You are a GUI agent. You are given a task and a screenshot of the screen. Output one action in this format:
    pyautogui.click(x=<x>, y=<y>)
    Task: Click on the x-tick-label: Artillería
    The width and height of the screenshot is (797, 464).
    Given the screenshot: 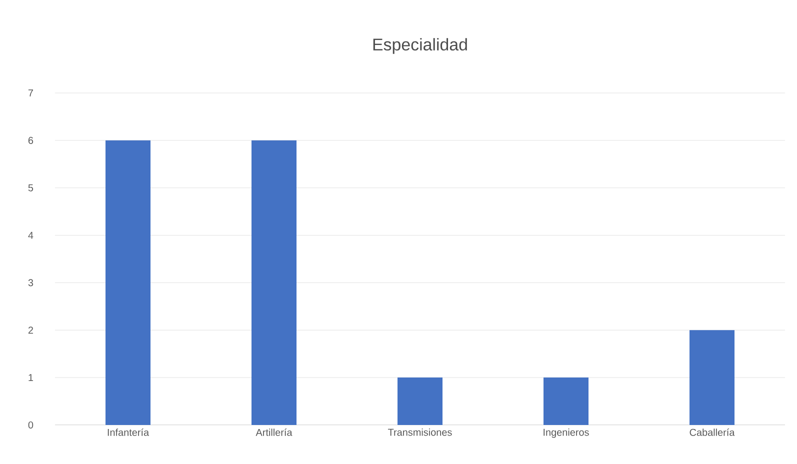 What is the action you would take?
    pyautogui.click(x=274, y=432)
    